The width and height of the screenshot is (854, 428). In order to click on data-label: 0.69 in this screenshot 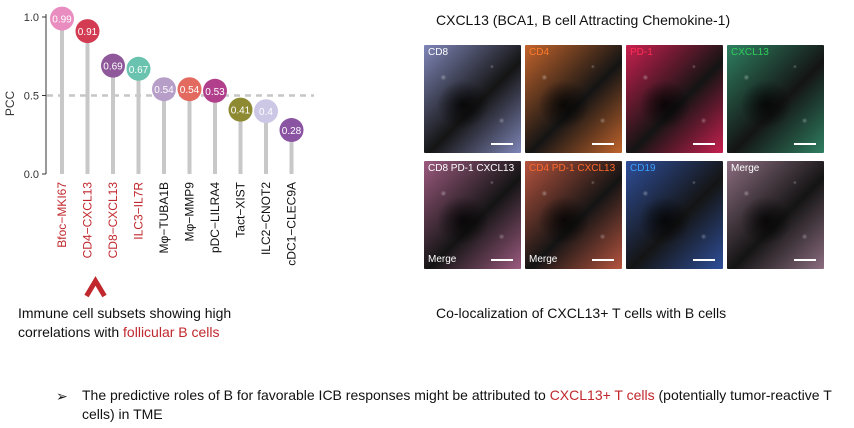, I will do `click(113, 67)`.